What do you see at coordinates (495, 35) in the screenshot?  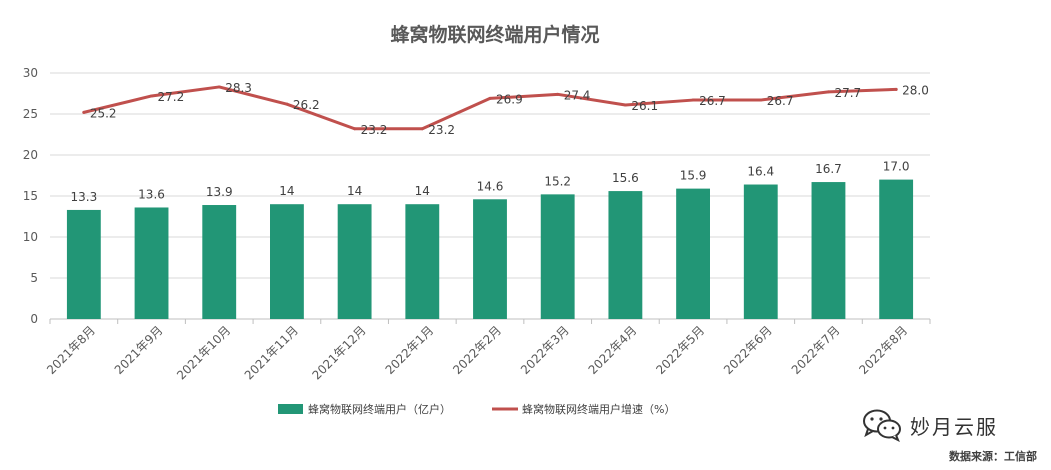 I see `chart-title: 蜂窝物联网终端用户情况` at bounding box center [495, 35].